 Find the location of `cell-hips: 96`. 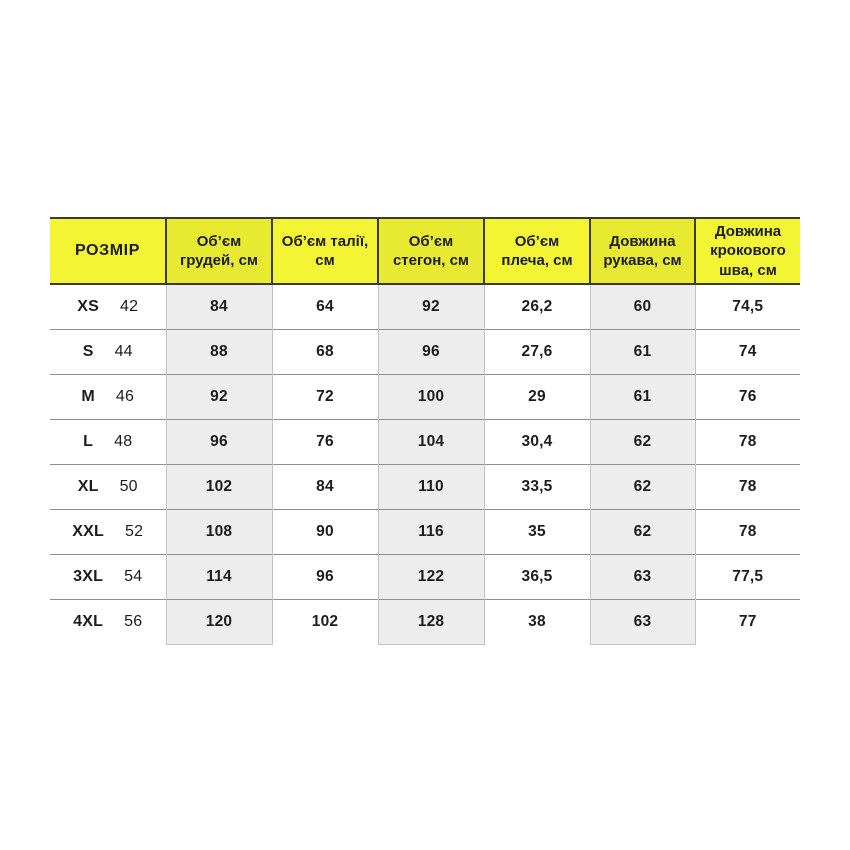

cell-hips: 96 is located at coordinates (431, 352).